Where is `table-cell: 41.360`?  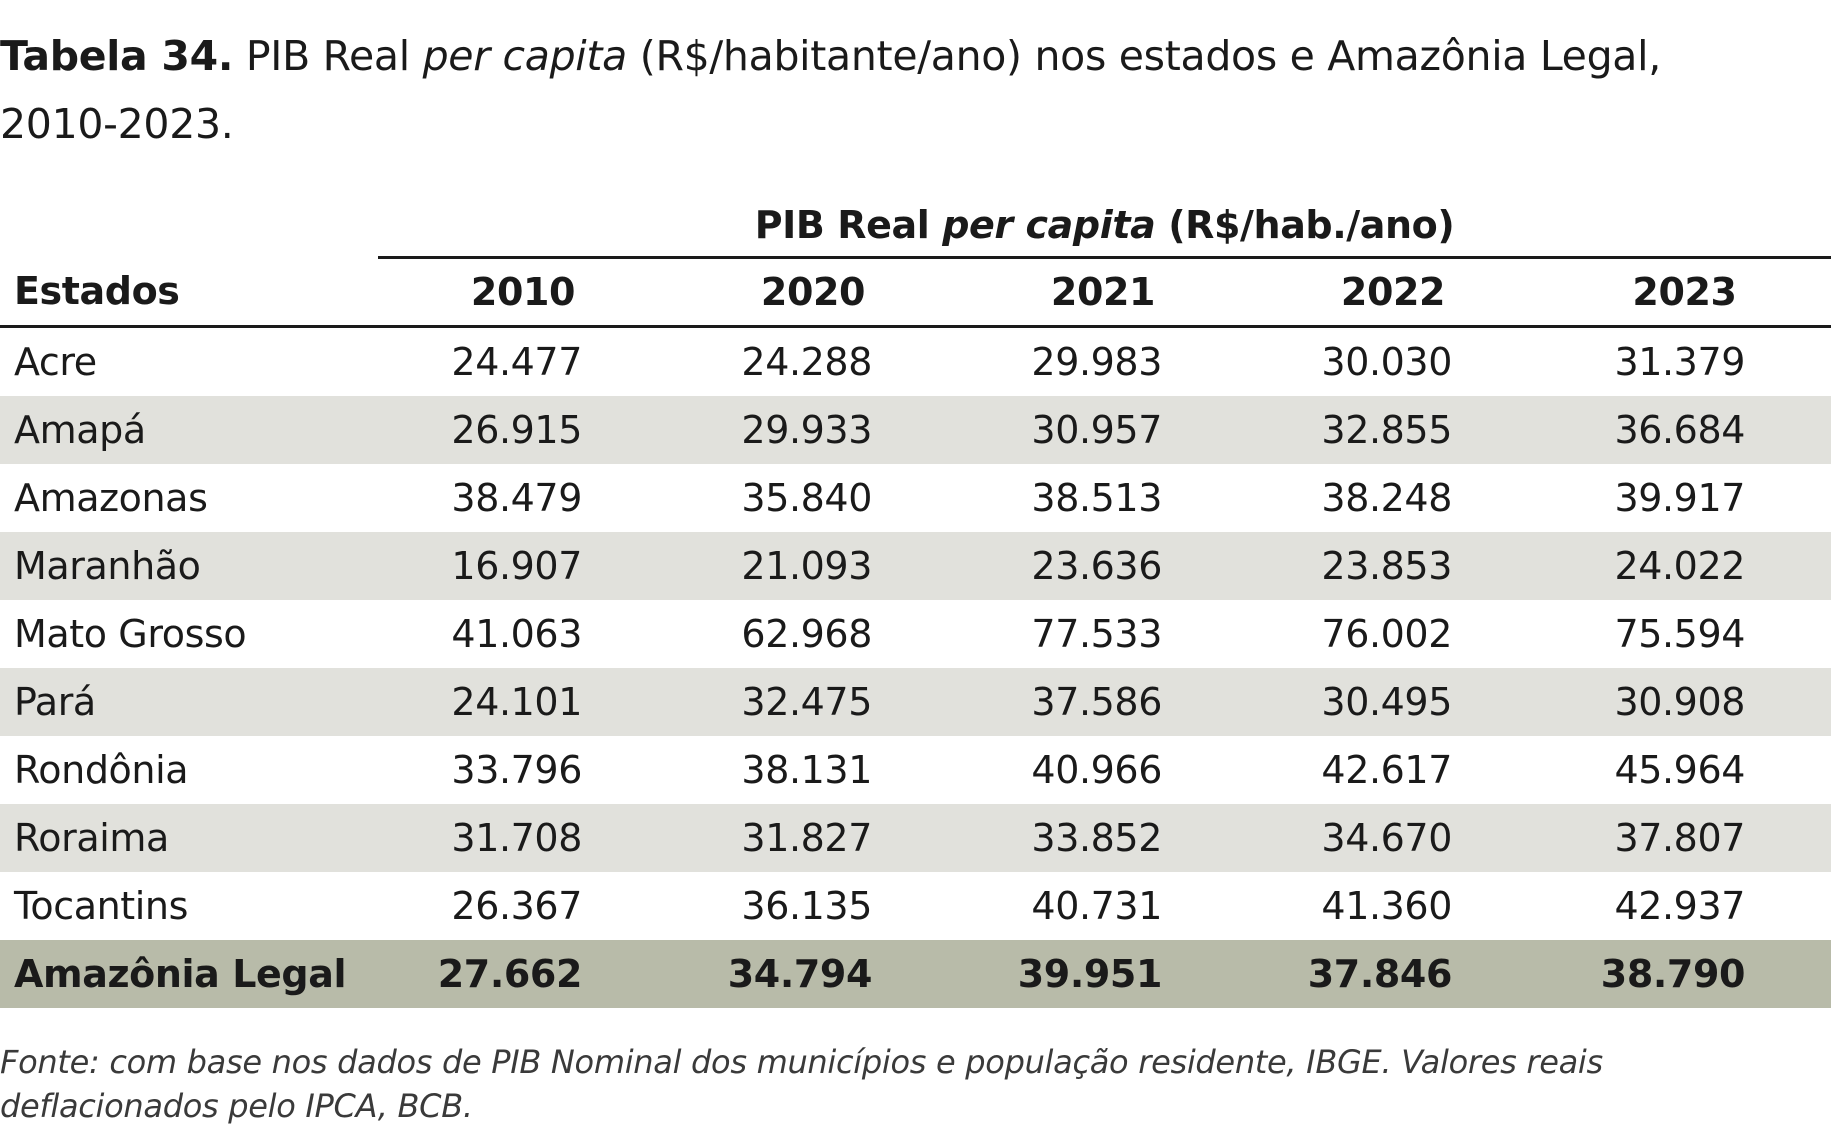
table-cell: 41.360 is located at coordinates (1386, 906).